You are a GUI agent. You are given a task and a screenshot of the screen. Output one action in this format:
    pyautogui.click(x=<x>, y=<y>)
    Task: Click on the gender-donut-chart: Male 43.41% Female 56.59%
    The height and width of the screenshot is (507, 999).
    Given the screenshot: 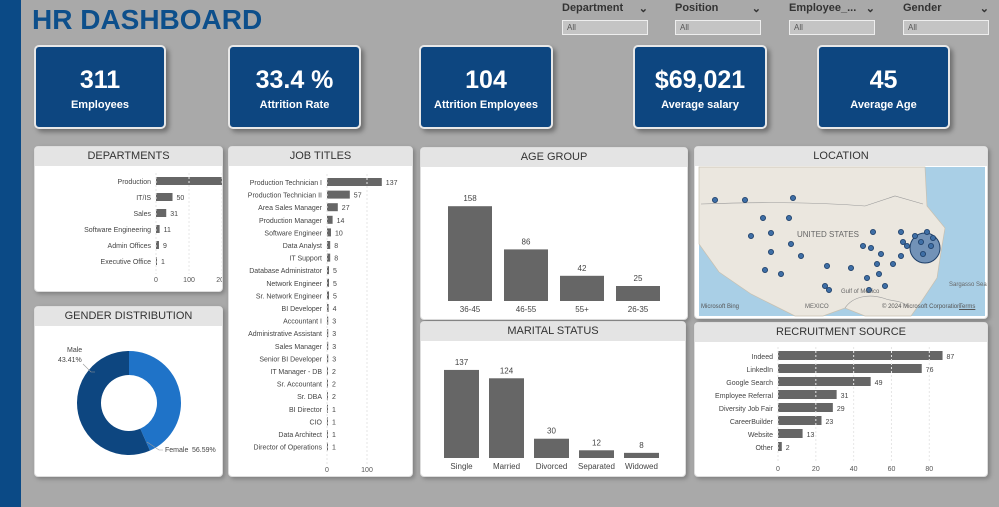 What is the action you would take?
    pyautogui.click(x=137, y=401)
    